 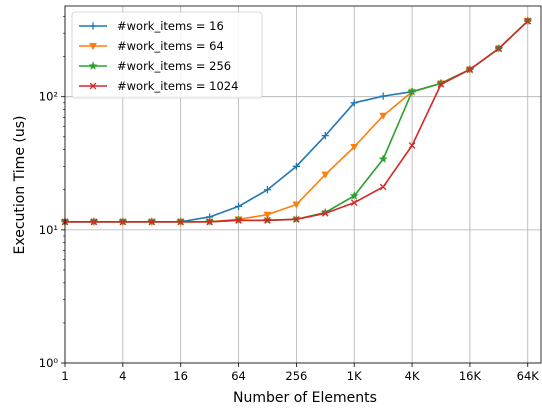 What do you see at coordinates (180, 376) in the screenshot?
I see `x-tick-label: 16` at bounding box center [180, 376].